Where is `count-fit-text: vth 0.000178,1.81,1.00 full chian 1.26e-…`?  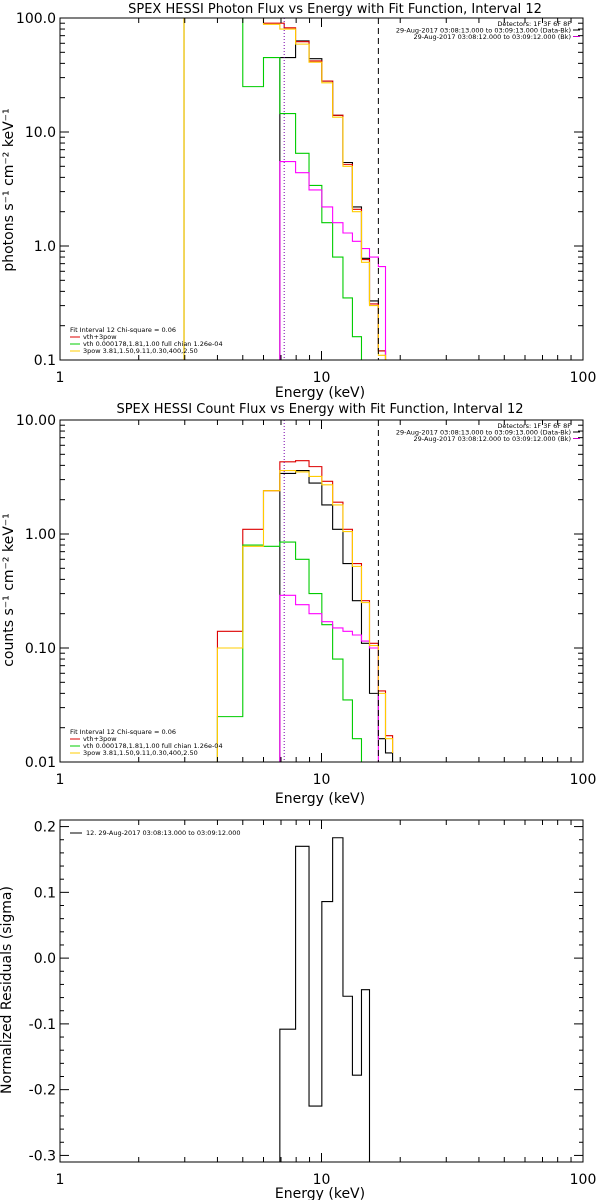
count-fit-text: vth 0.000178,1.81,1.00 full chian 1.26e-… is located at coordinates (153, 746).